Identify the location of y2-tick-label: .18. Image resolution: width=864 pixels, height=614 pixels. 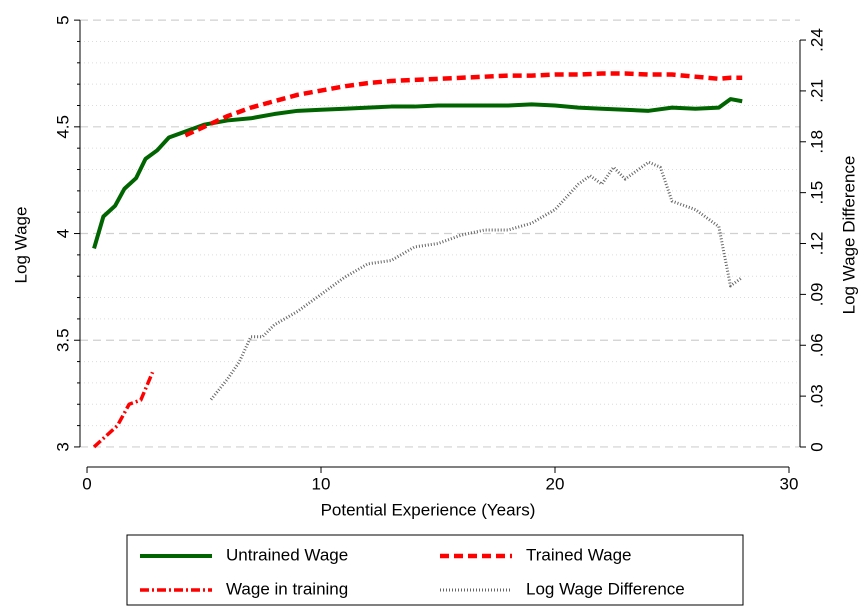
(816, 142).